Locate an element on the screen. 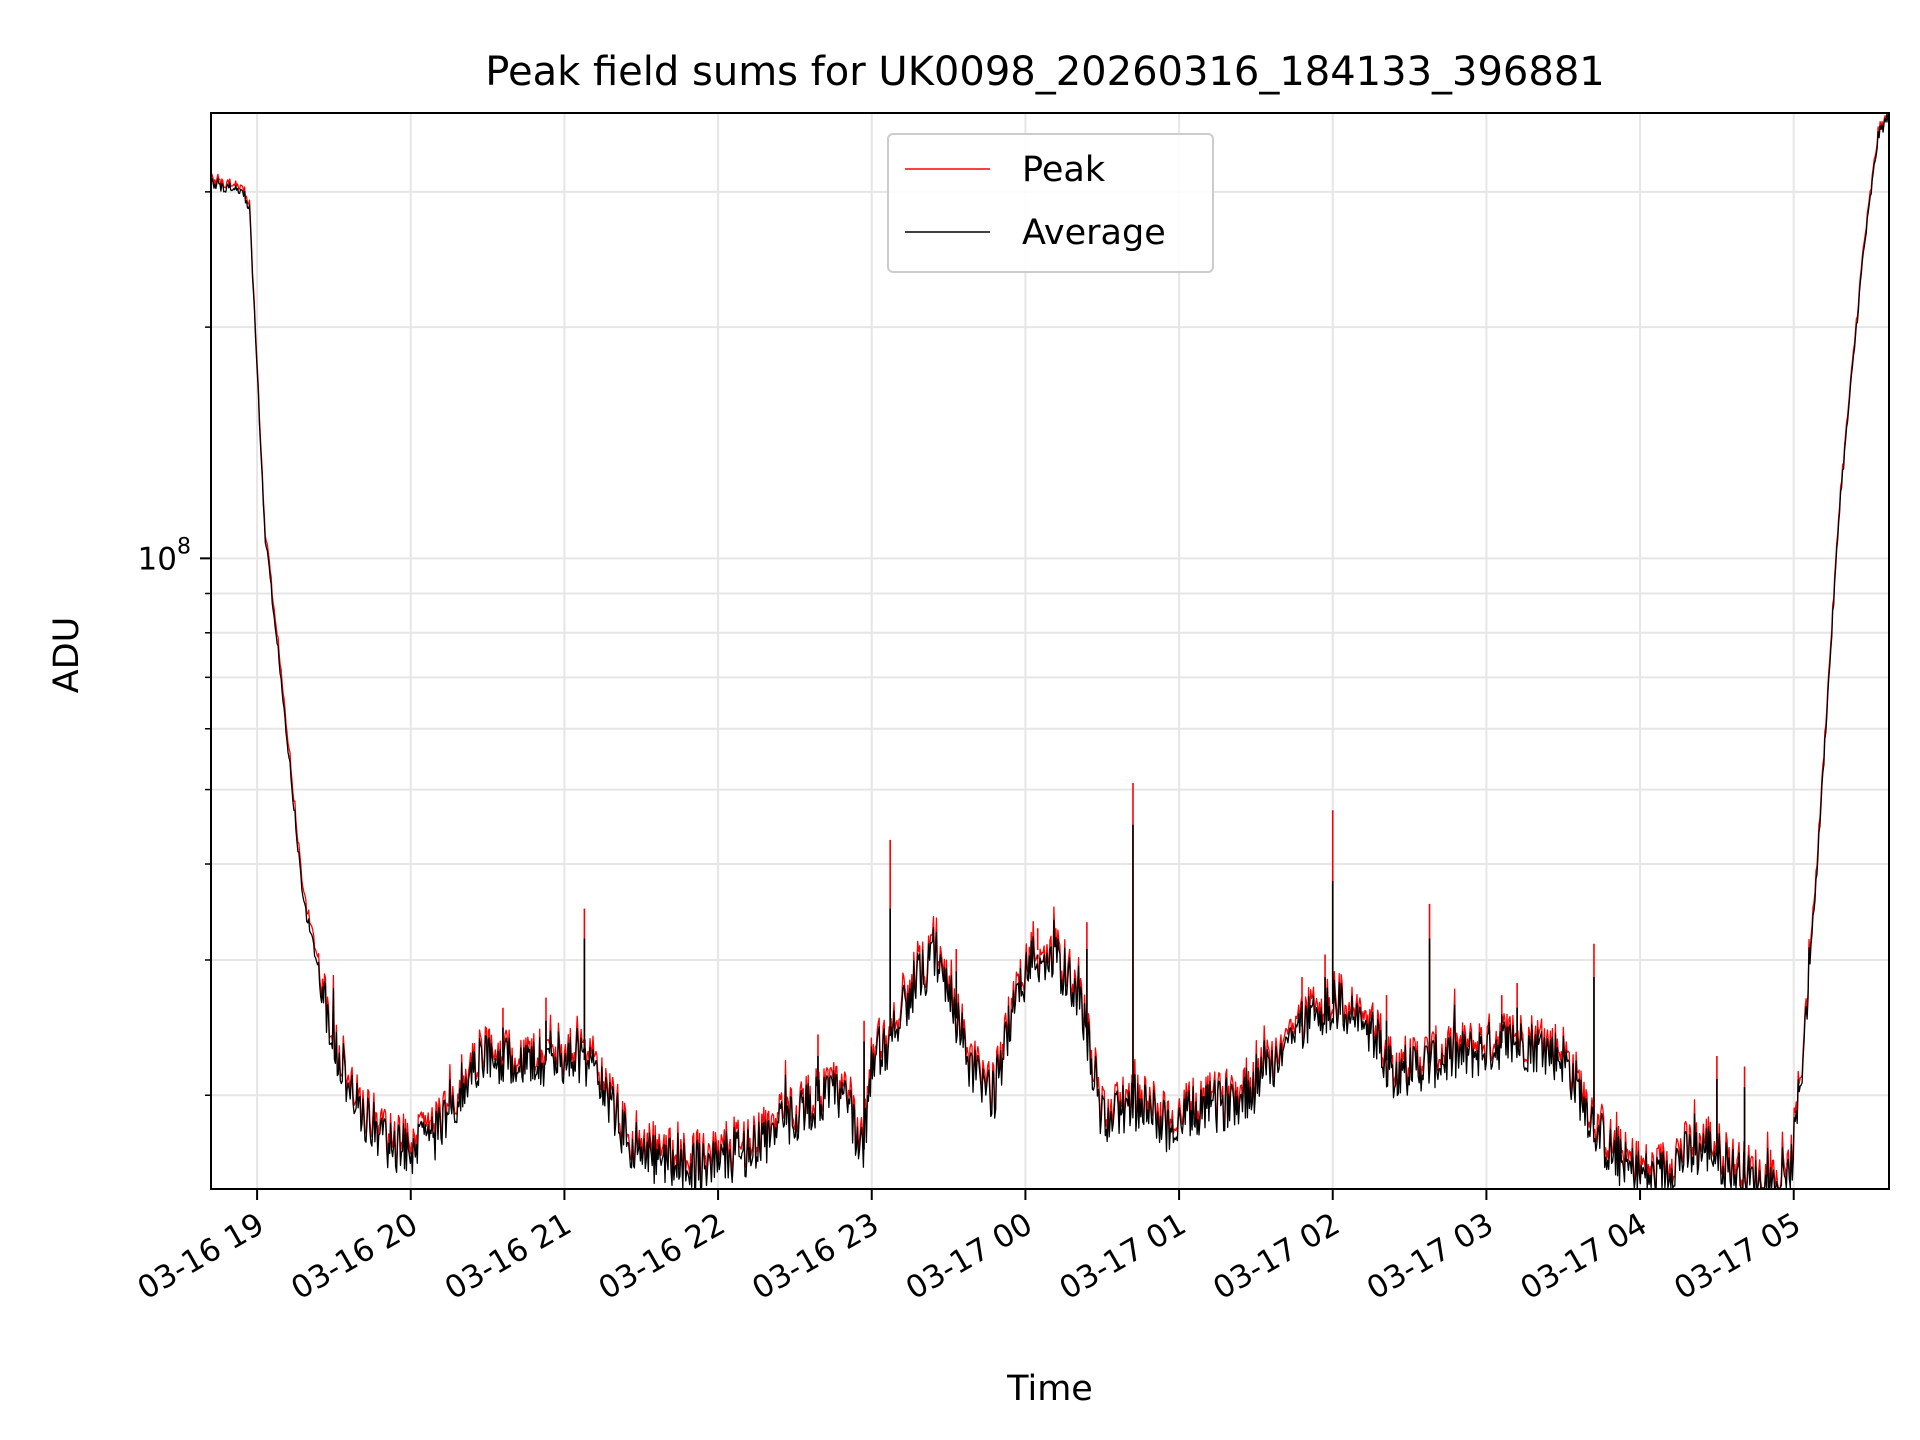 This screenshot has height=1440, width=1920. legend-average-label: Average is located at coordinates (1094, 233).